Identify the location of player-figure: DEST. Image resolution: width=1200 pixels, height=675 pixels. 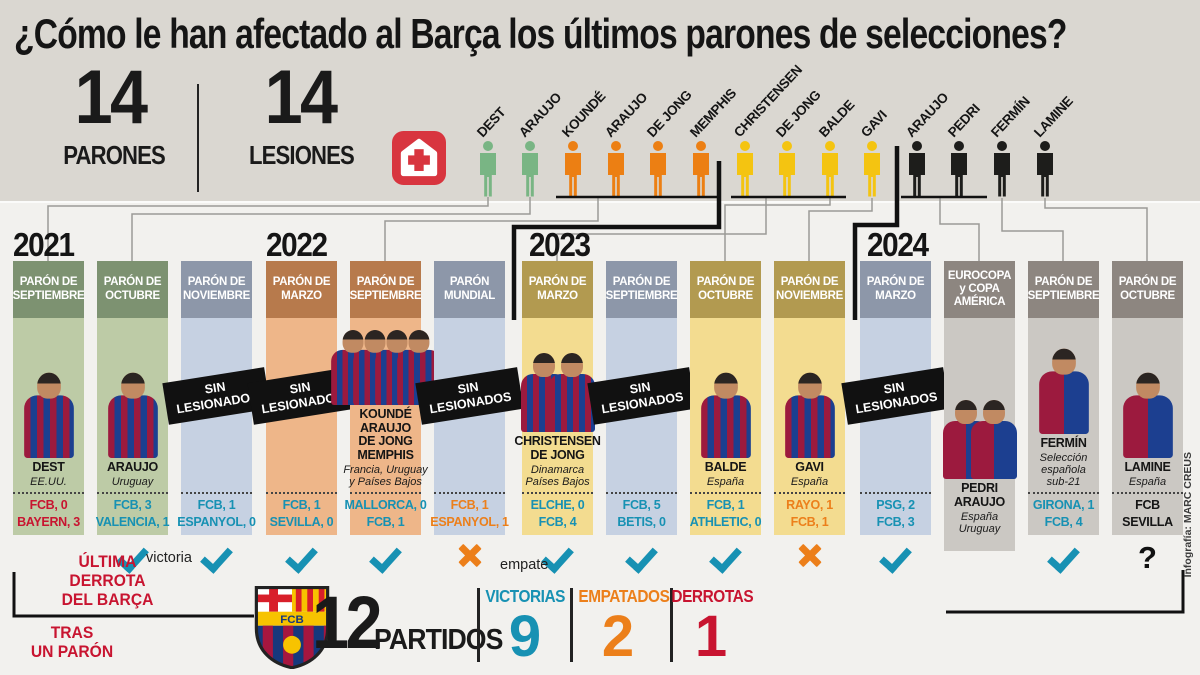
(491, 151).